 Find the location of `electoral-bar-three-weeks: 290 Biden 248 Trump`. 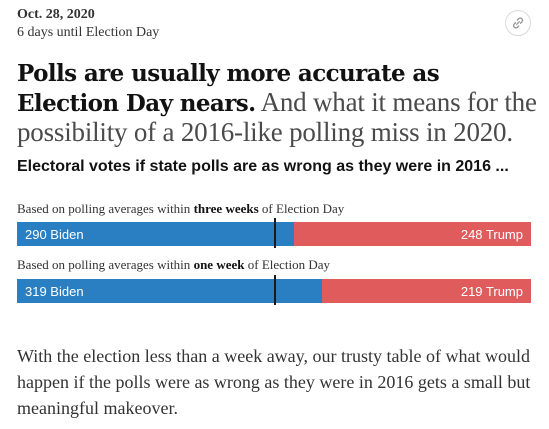

electoral-bar-three-weeks: 290 Biden 248 Trump is located at coordinates (274, 234).